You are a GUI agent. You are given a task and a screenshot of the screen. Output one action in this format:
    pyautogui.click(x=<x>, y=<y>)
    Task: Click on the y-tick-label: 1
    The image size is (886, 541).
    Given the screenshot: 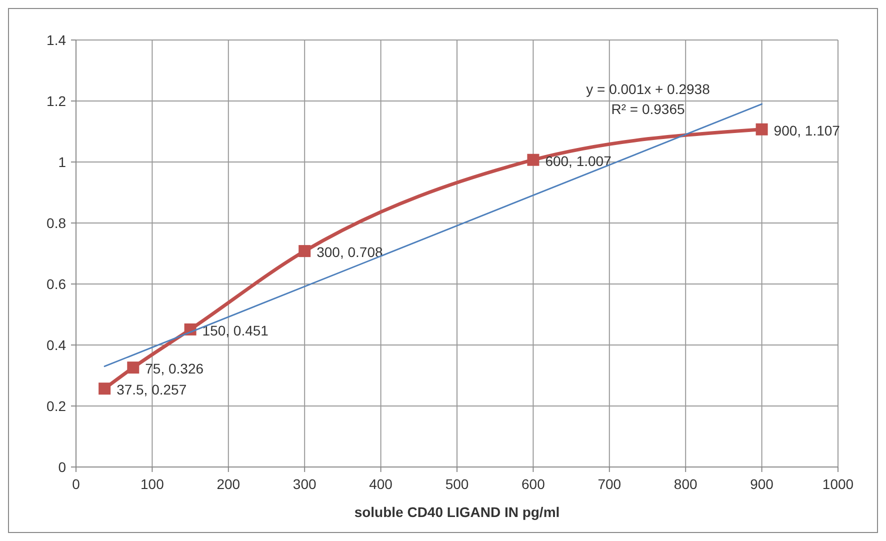 What is the action you would take?
    pyautogui.click(x=62, y=162)
    